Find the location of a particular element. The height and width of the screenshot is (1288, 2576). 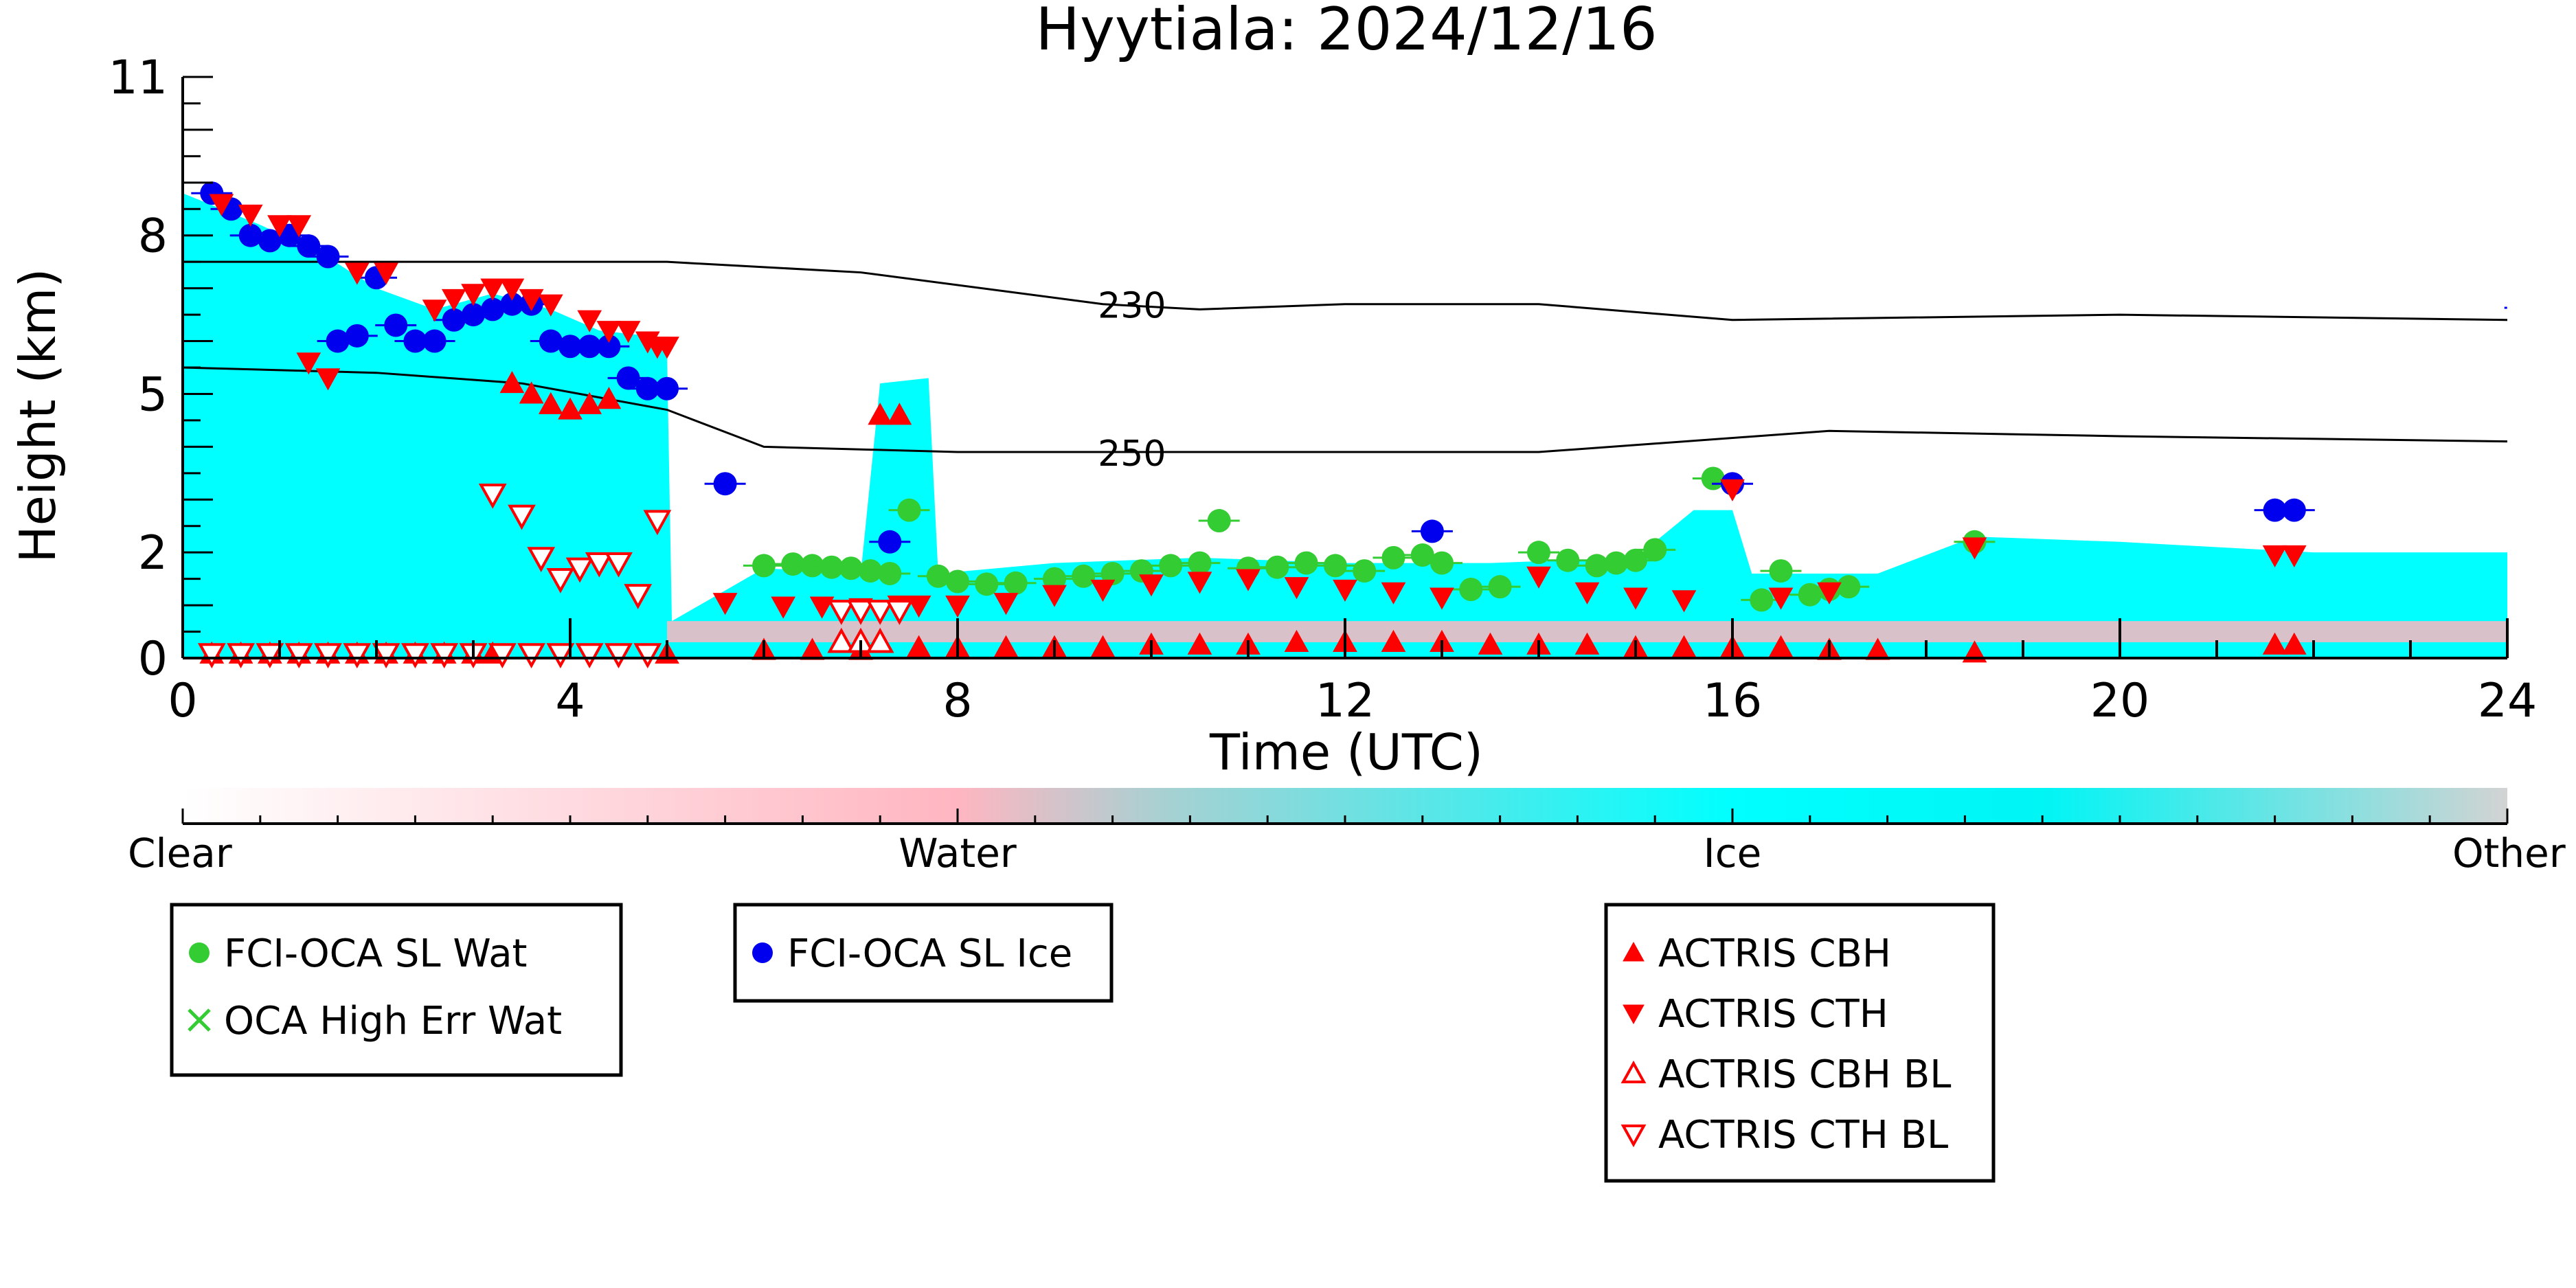

legend-label: FCI-OCA SL Wat is located at coordinates (376, 953).